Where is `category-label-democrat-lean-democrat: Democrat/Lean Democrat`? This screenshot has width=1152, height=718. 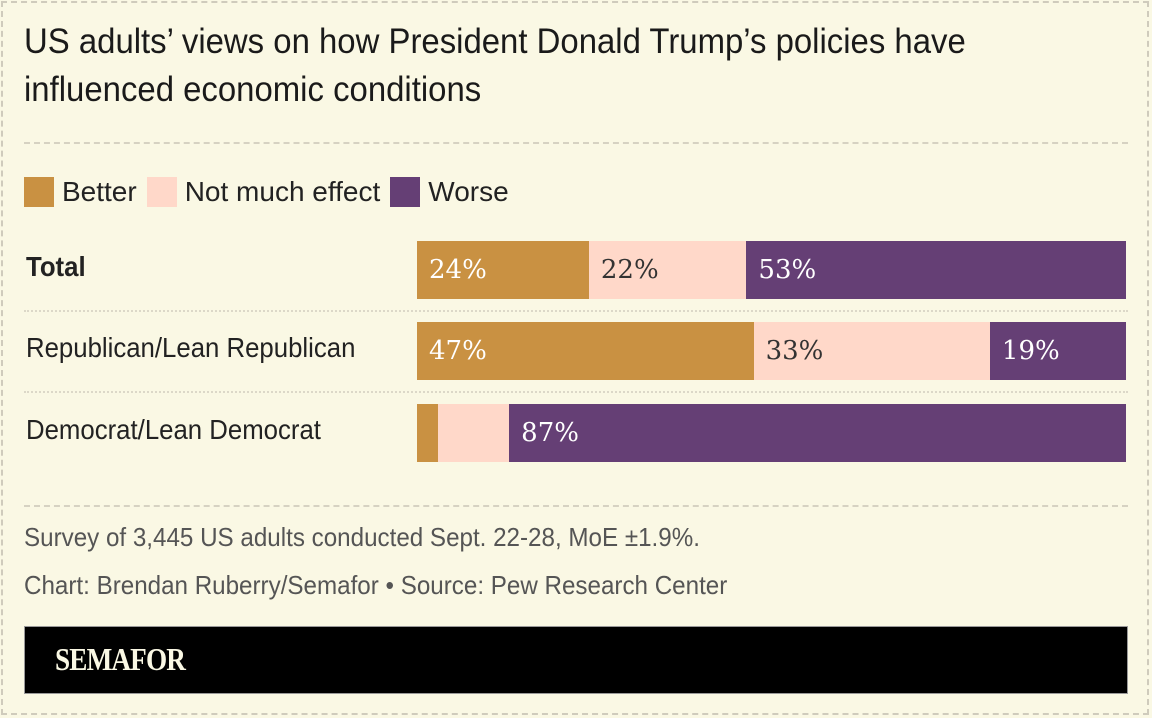
category-label-democrat-lean-democrat: Democrat/Lean Democrat is located at coordinates (173, 429).